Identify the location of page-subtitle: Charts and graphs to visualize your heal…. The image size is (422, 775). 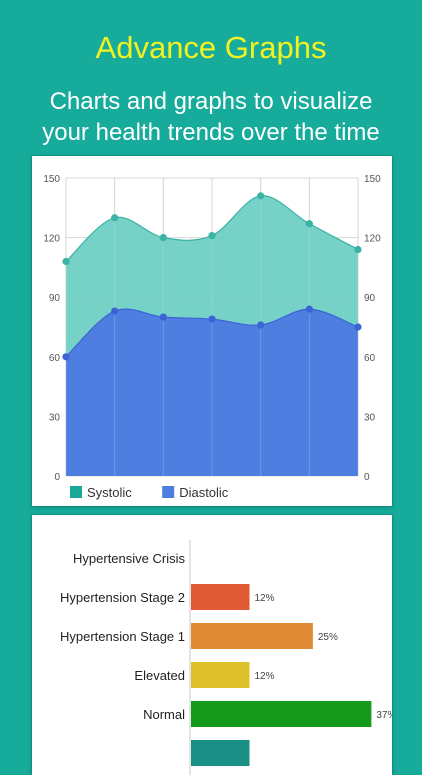
(211, 117).